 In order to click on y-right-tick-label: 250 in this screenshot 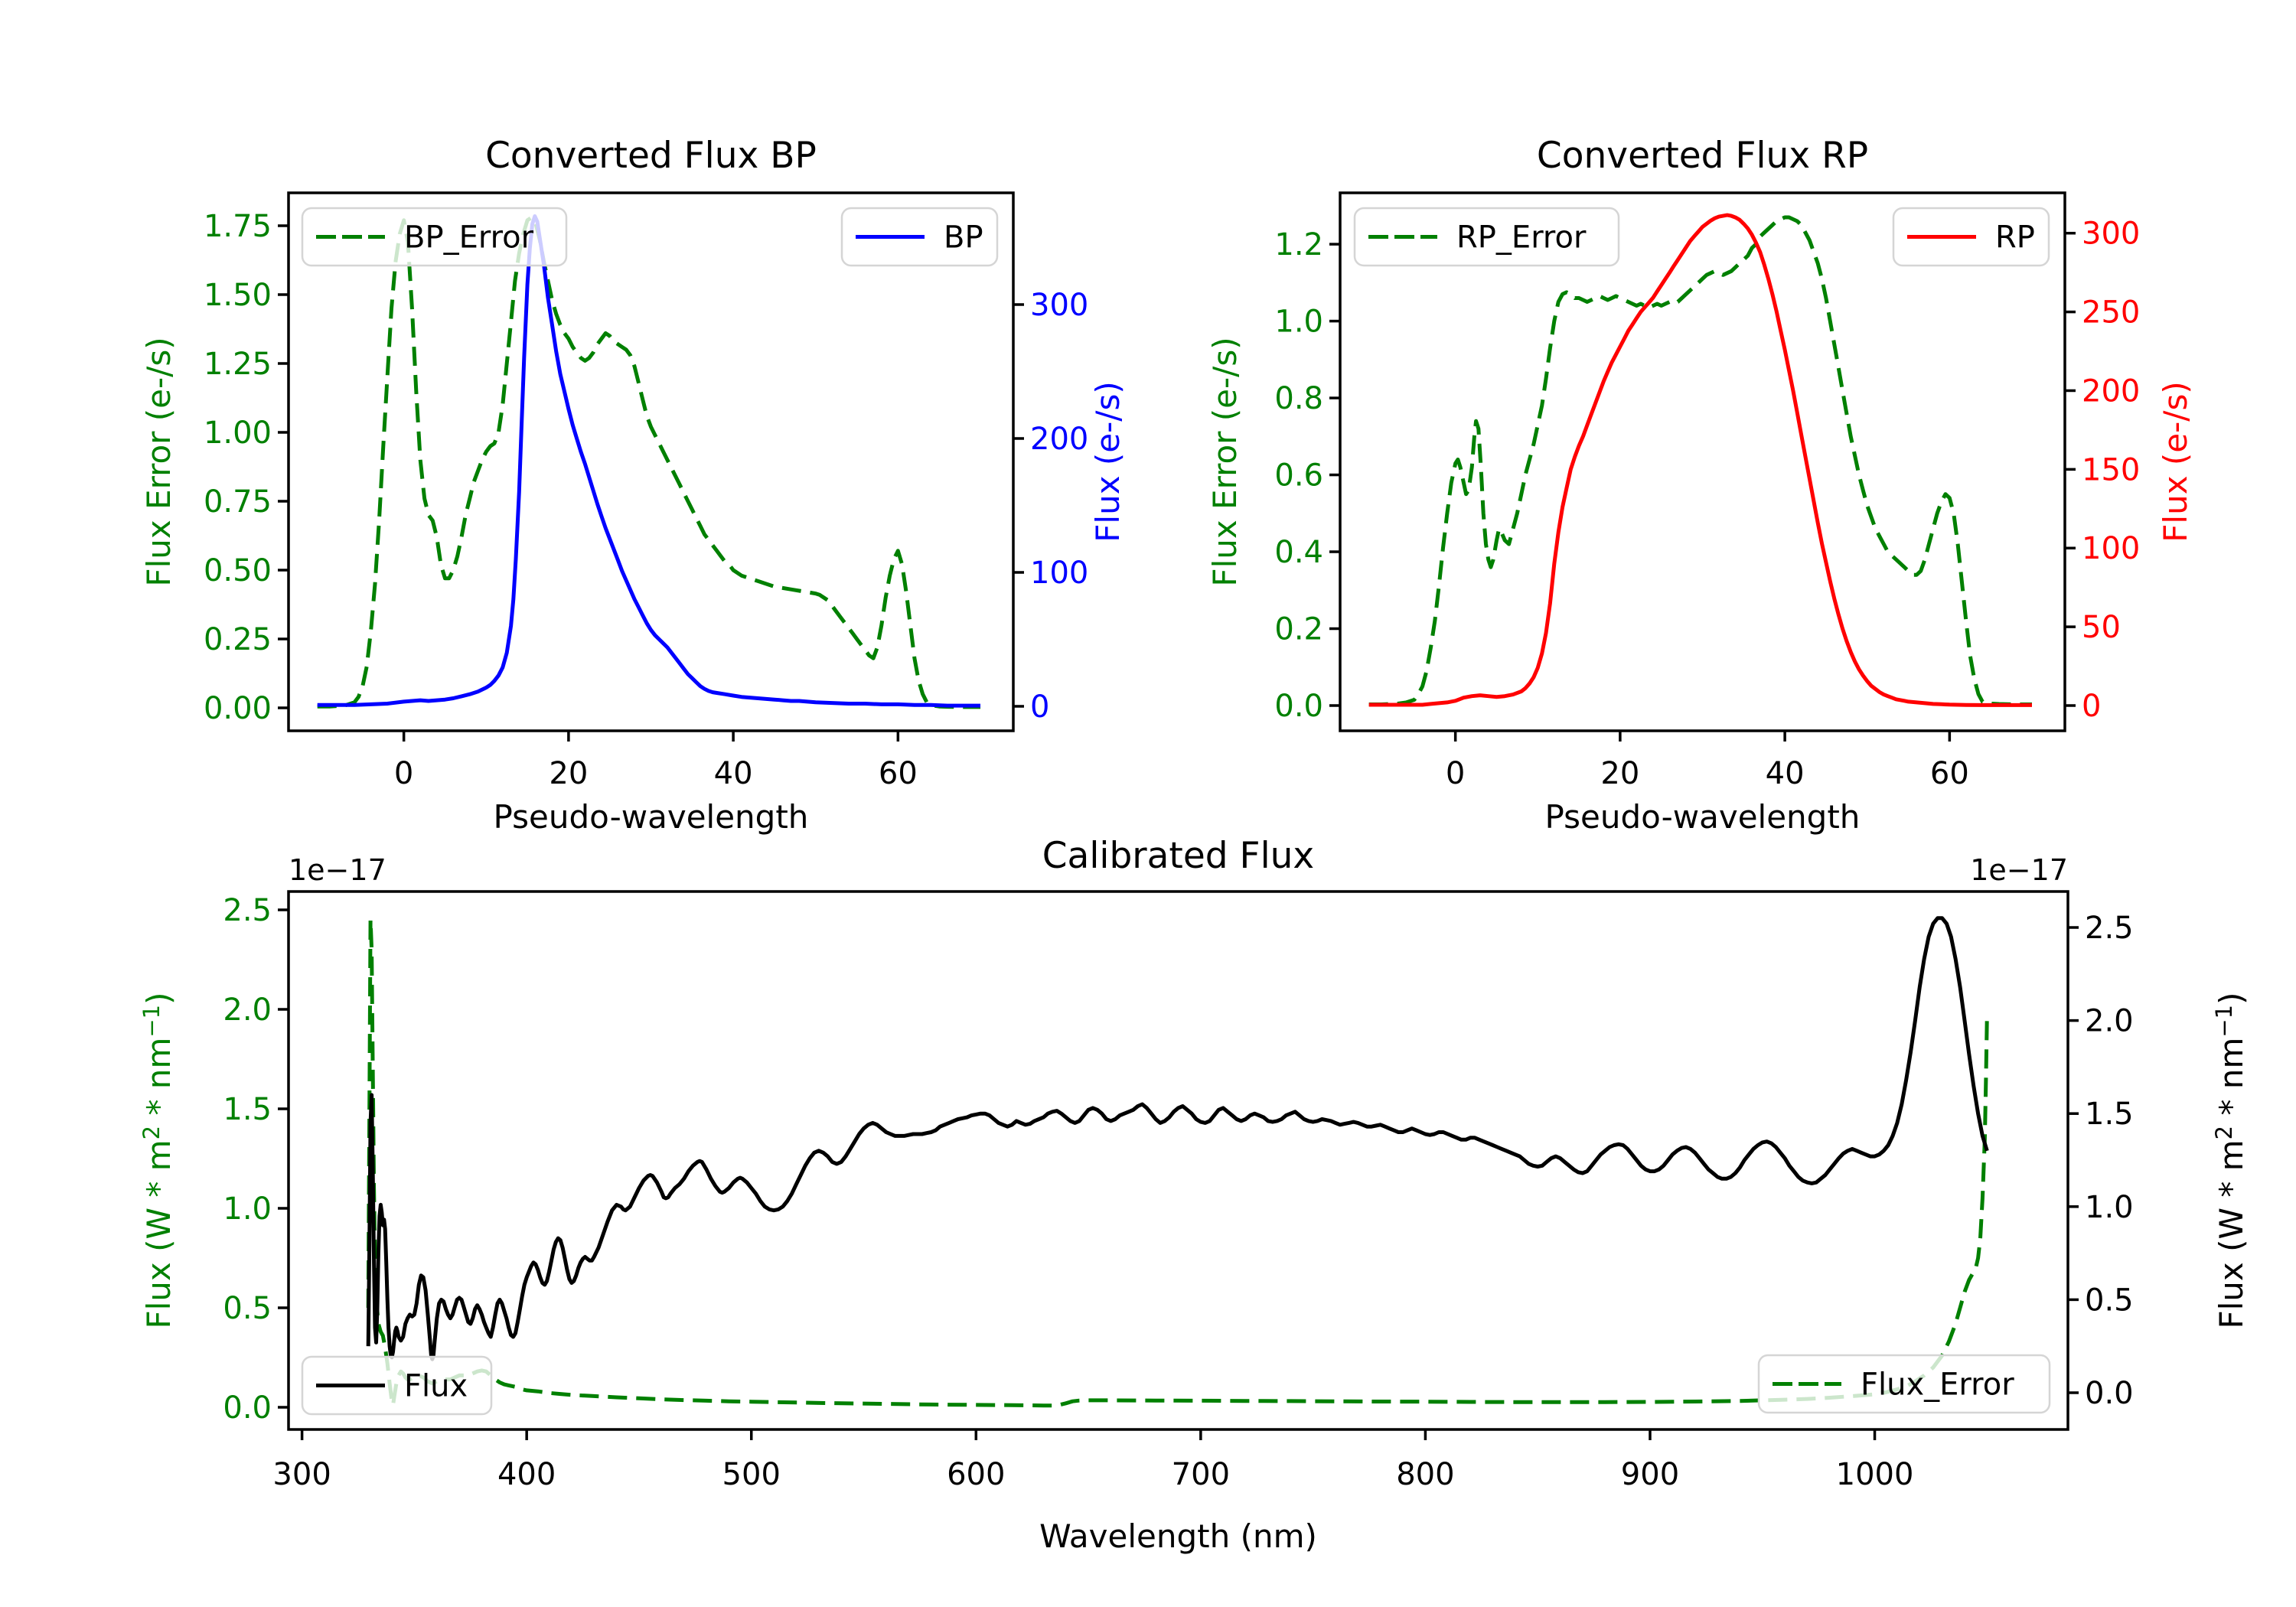, I will do `click(2111, 313)`.